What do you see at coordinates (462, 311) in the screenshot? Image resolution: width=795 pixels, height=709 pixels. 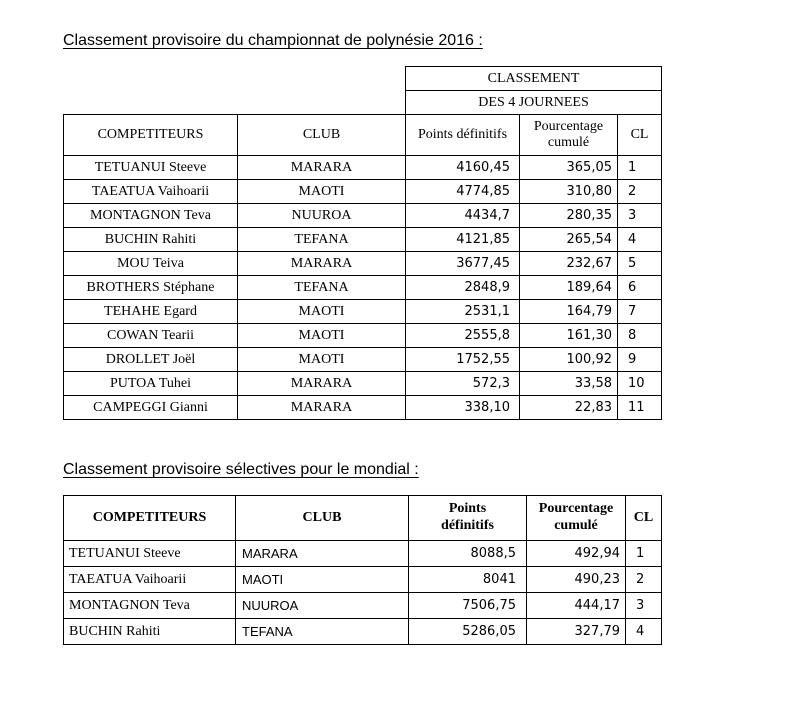 I see `points-cell: 2531,1` at bounding box center [462, 311].